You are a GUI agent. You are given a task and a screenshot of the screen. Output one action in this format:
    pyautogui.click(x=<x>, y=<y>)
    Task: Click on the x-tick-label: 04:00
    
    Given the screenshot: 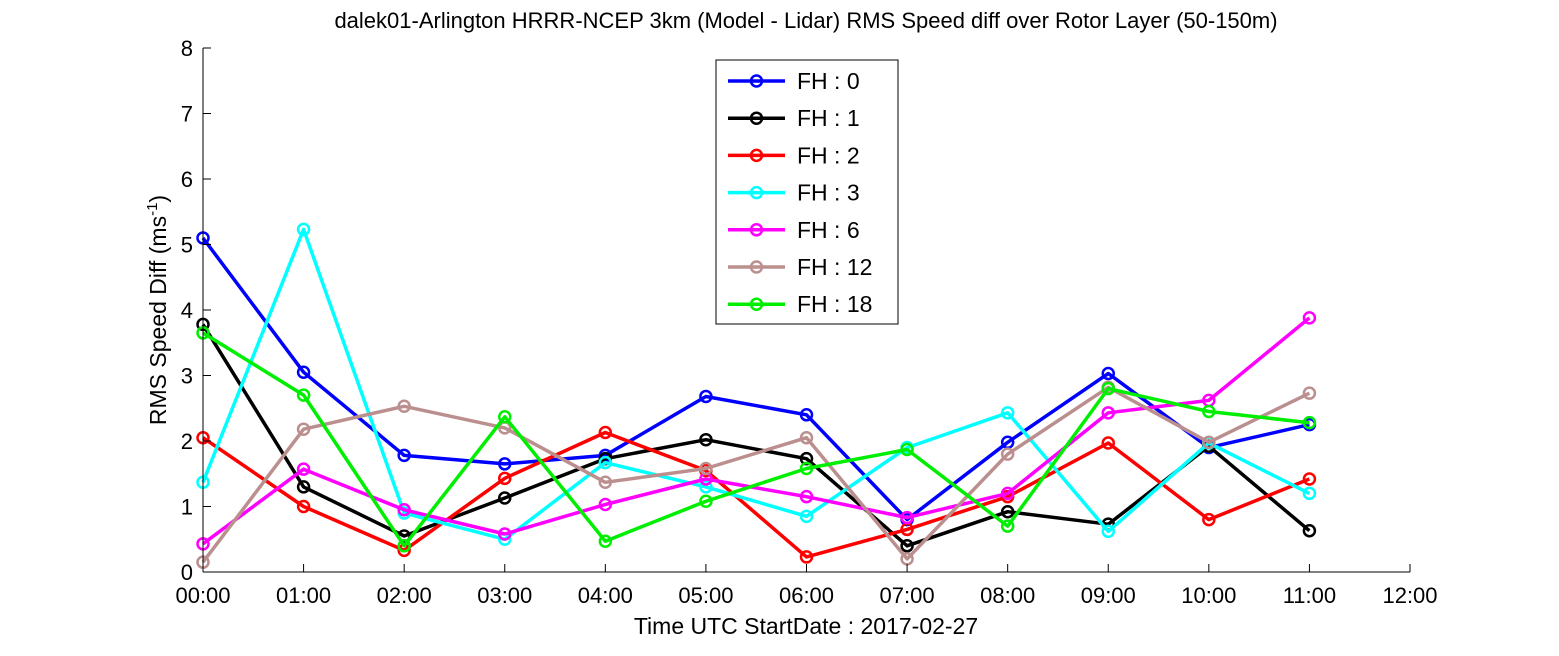 What is the action you would take?
    pyautogui.click(x=605, y=595)
    